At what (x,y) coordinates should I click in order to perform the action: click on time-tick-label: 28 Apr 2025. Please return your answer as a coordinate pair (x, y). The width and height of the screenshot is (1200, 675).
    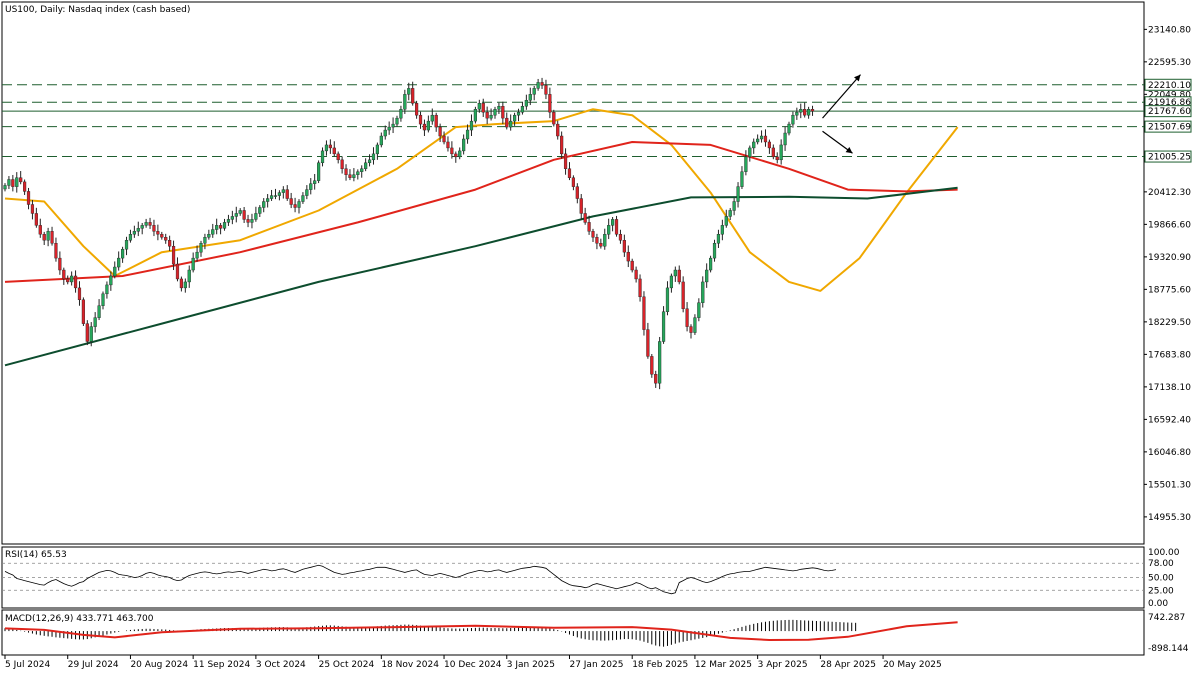
    Looking at the image, I should click on (848, 665).